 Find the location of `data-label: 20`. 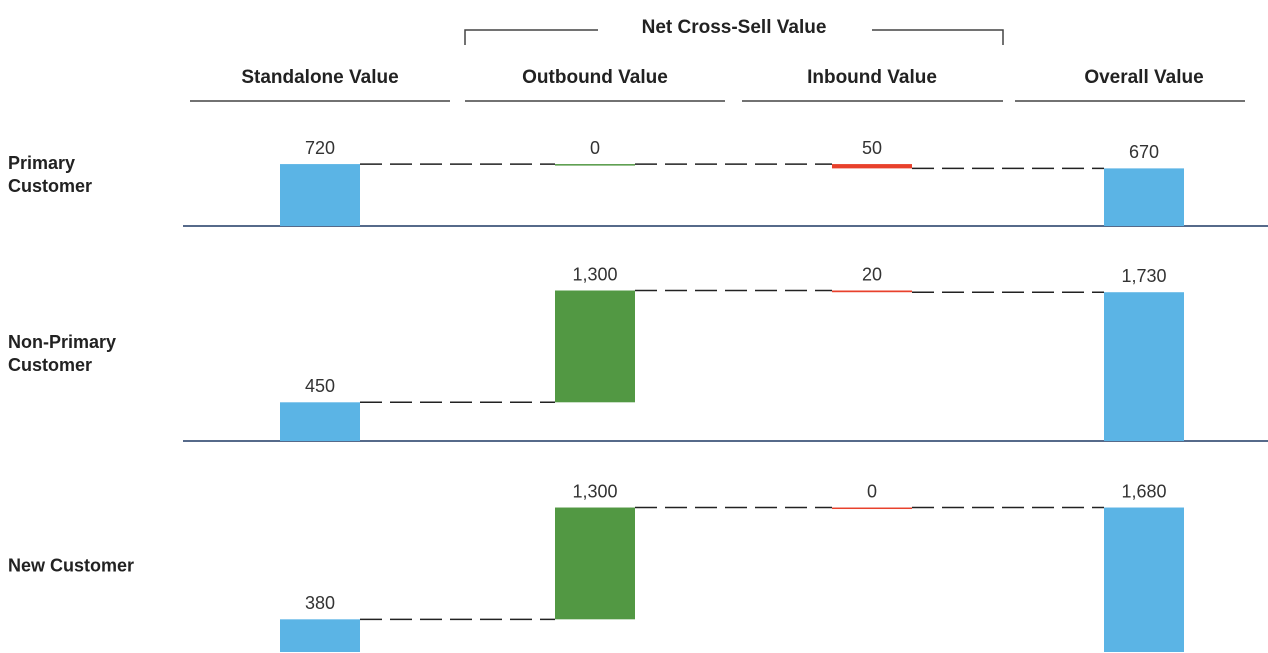

data-label: 20 is located at coordinates (872, 274).